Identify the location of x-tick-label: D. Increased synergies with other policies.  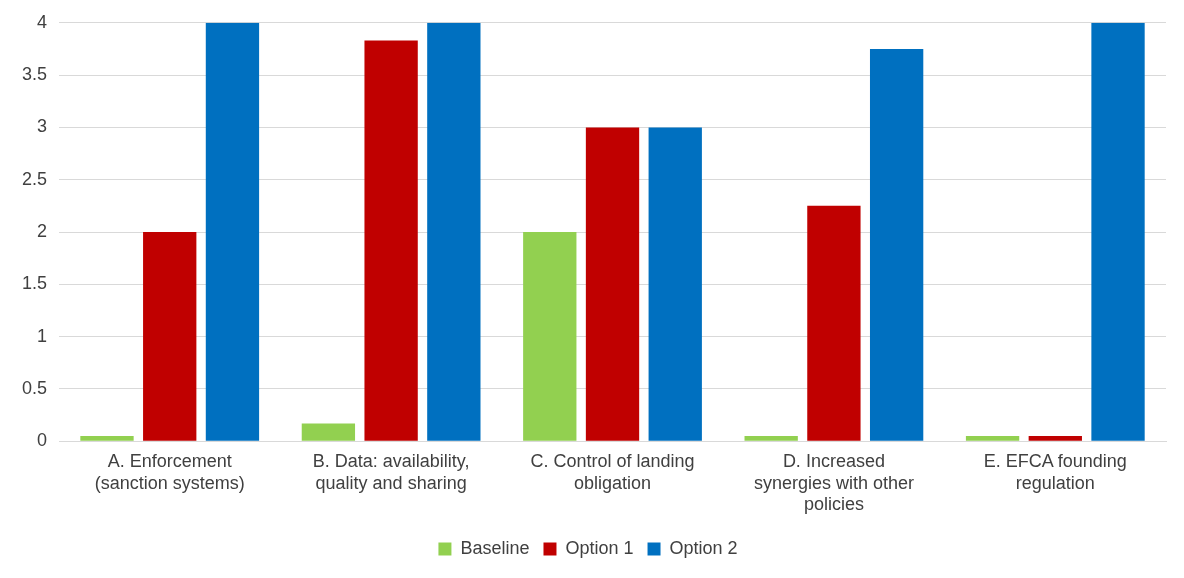
(833, 482).